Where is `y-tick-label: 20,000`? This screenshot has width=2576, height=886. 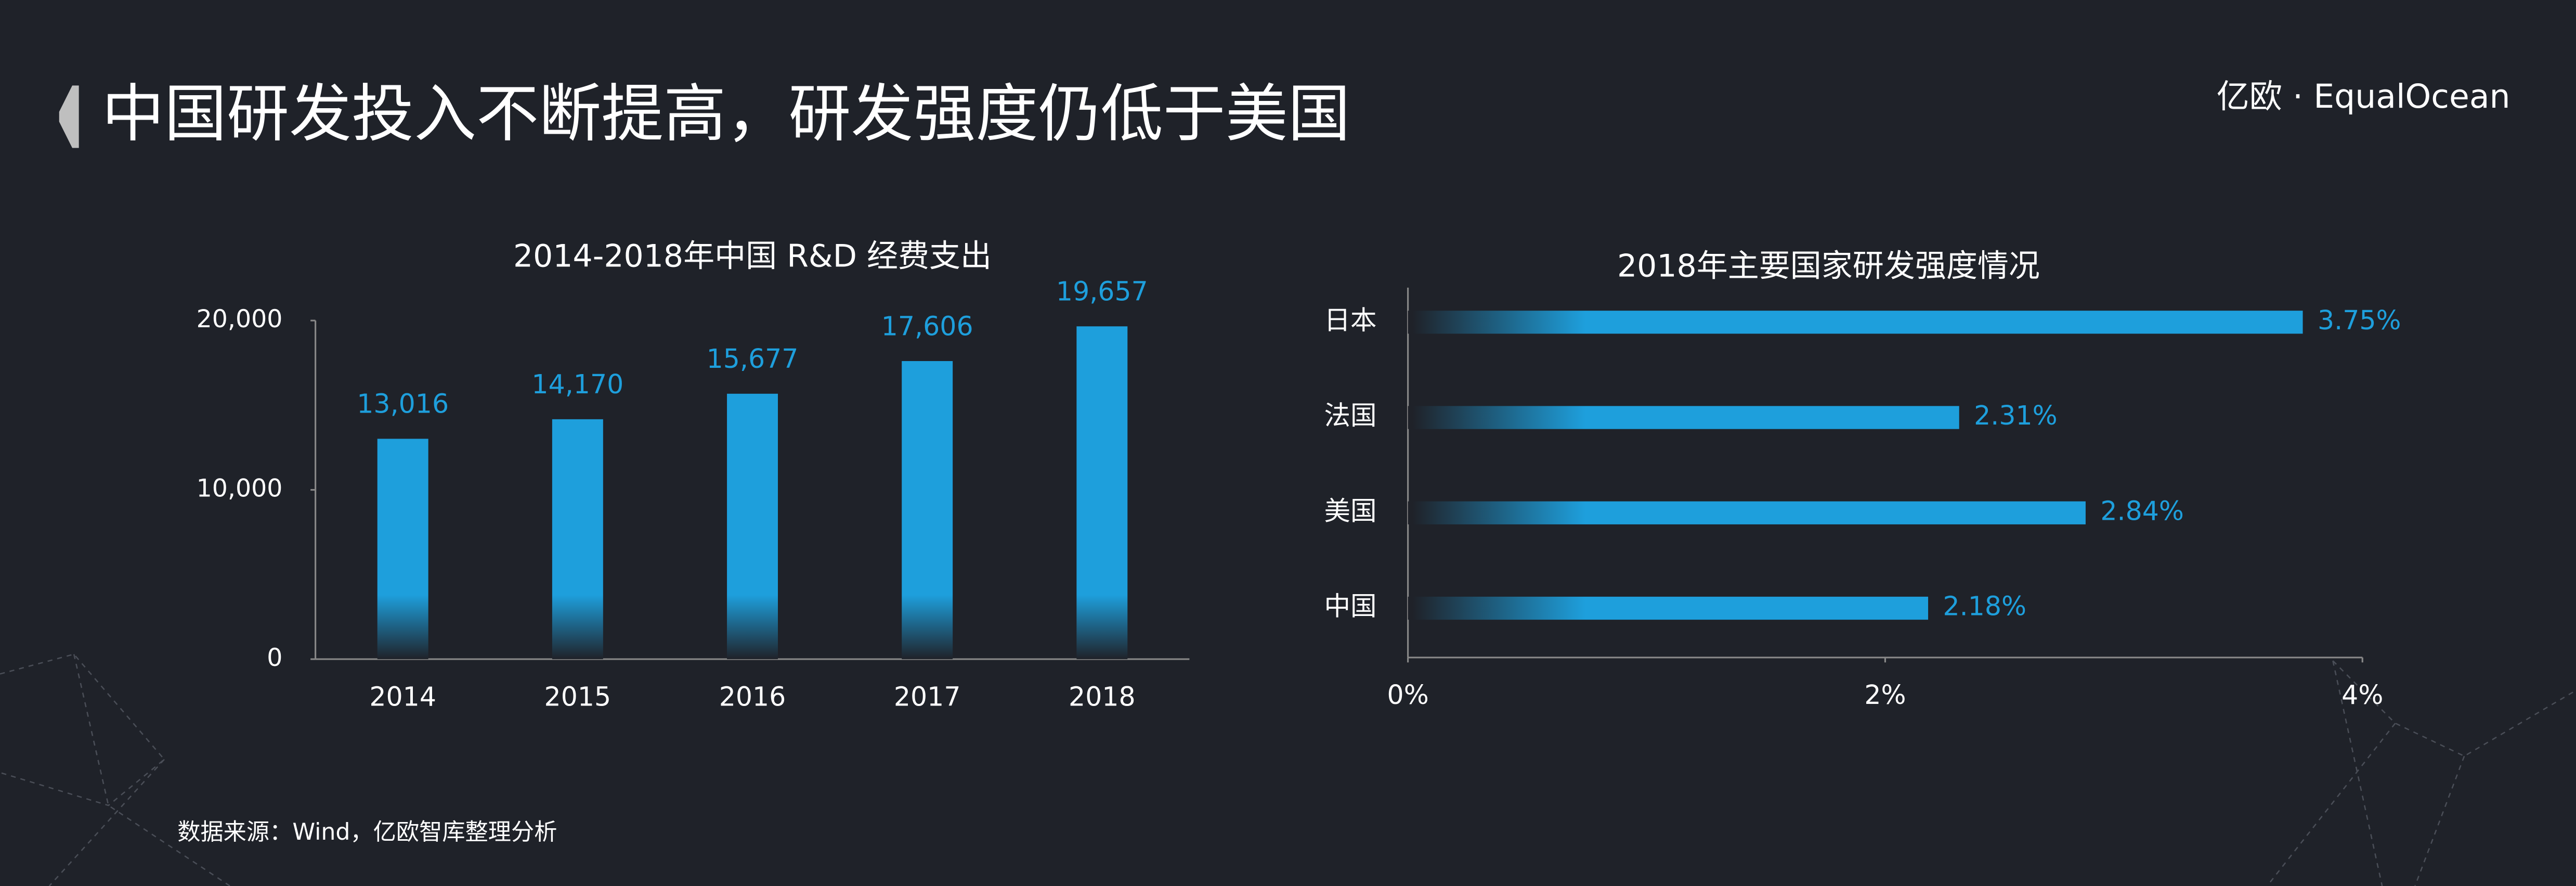 y-tick-label: 20,000 is located at coordinates (240, 319).